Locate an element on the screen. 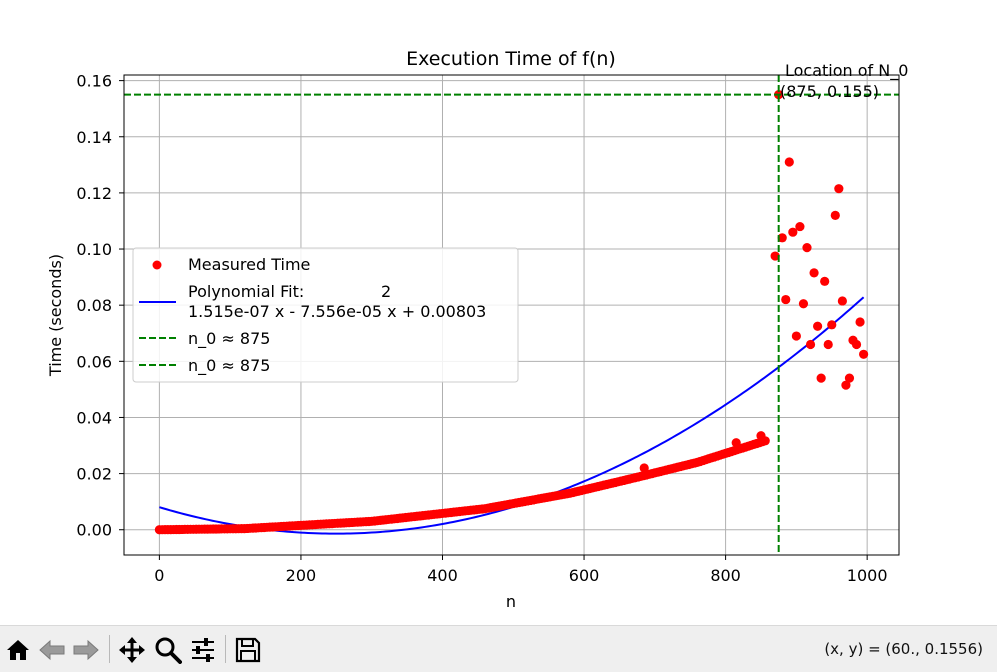 The image size is (997, 672). x-tick-label: 200 is located at coordinates (301, 575).